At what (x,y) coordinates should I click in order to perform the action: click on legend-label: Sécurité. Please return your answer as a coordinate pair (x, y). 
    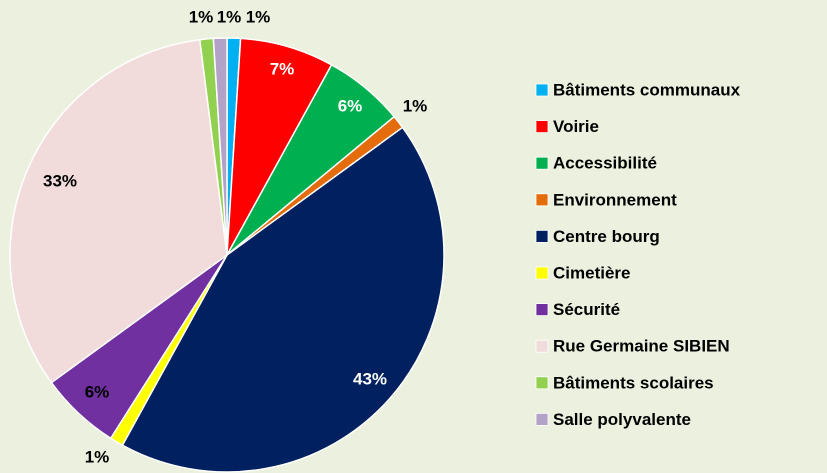
    Looking at the image, I should click on (586, 309).